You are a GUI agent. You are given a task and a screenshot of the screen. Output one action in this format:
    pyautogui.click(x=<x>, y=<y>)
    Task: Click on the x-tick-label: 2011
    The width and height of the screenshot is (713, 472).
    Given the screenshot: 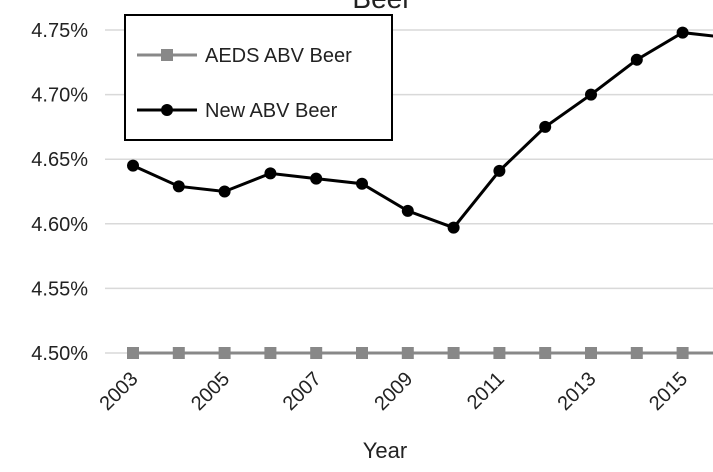 What is the action you would take?
    pyautogui.click(x=486, y=391)
    